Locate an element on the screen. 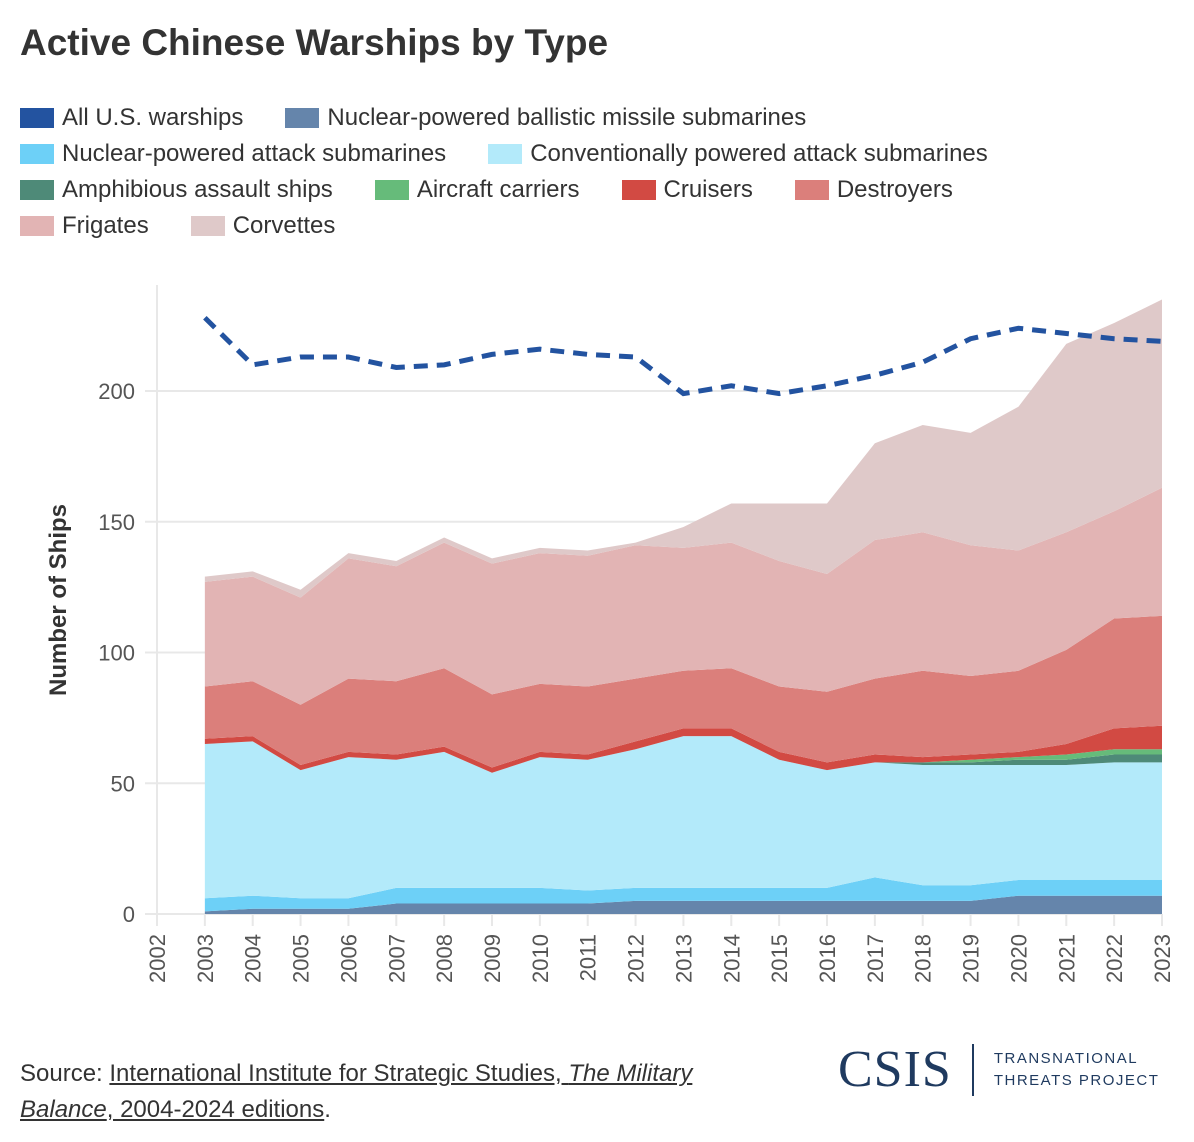  x-tick-label: 2011 is located at coordinates (588, 957).